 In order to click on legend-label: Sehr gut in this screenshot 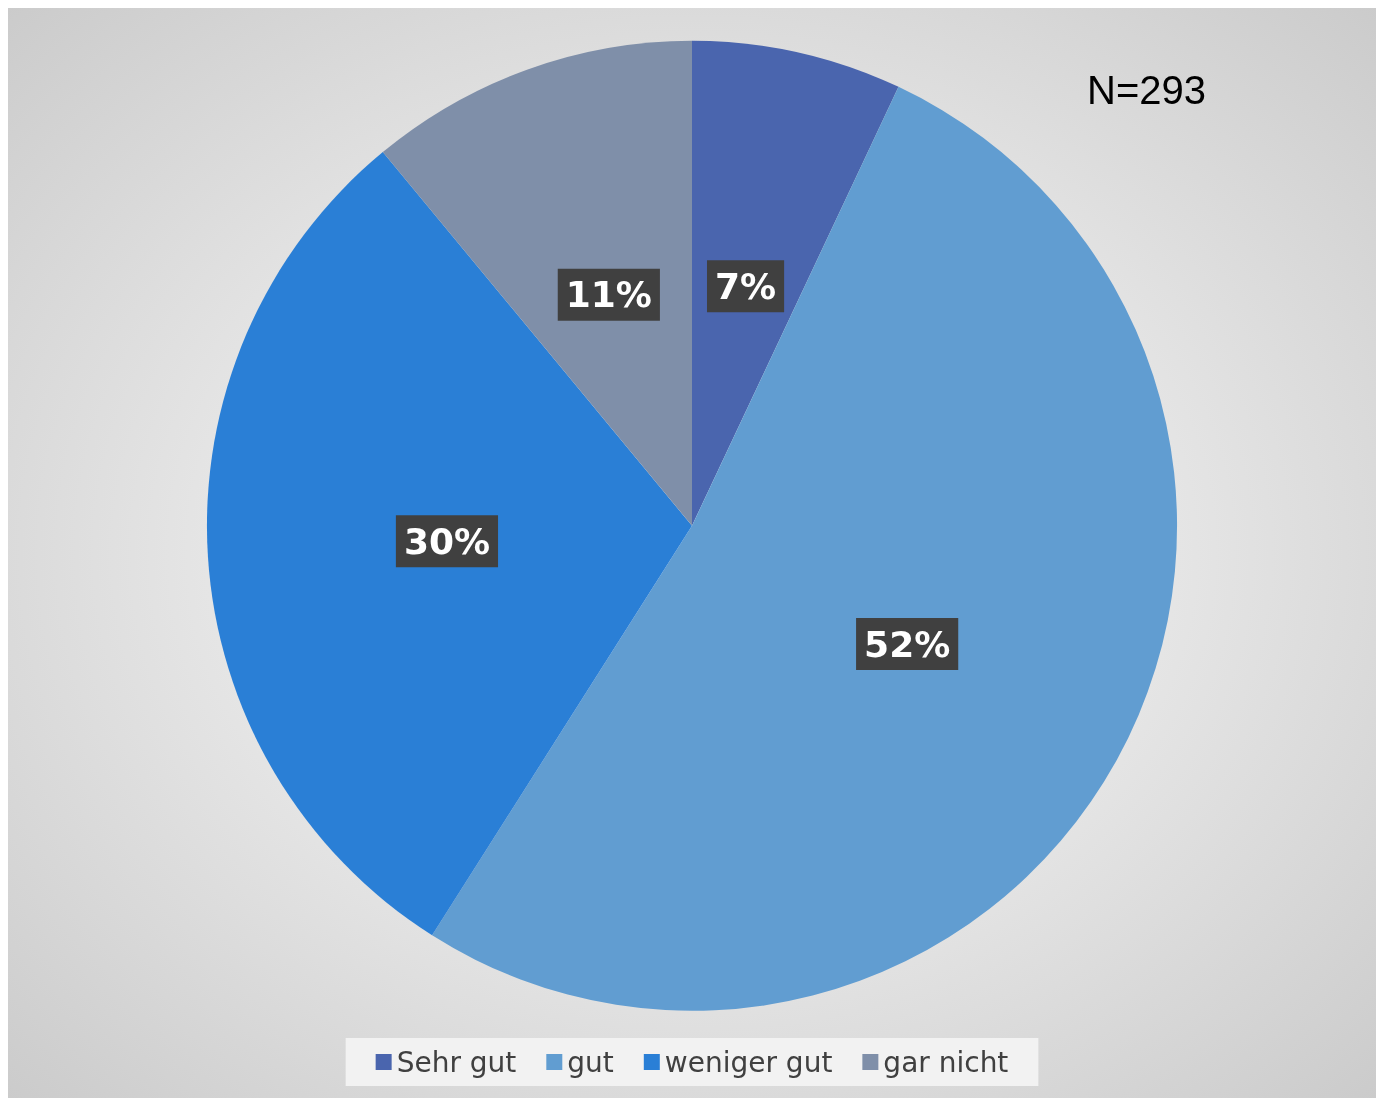, I will do `click(456, 1062)`.